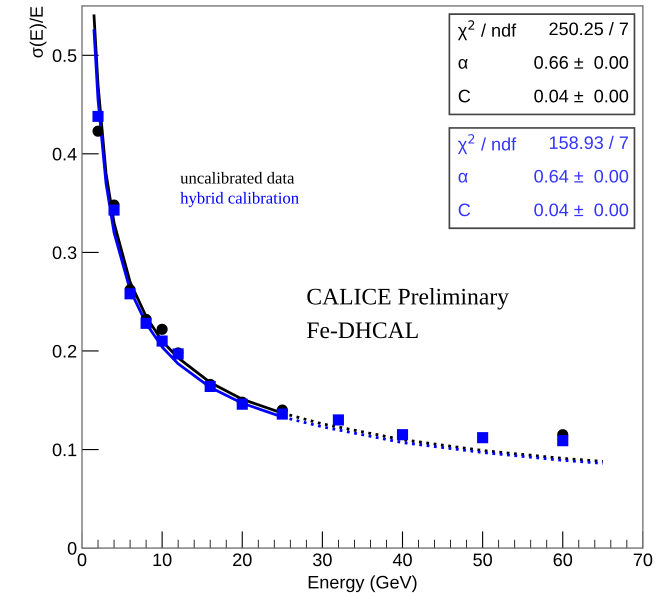 The image size is (656, 599). Describe the element at coordinates (64, 351) in the screenshot. I see `y-tick-label: 0.2` at that location.